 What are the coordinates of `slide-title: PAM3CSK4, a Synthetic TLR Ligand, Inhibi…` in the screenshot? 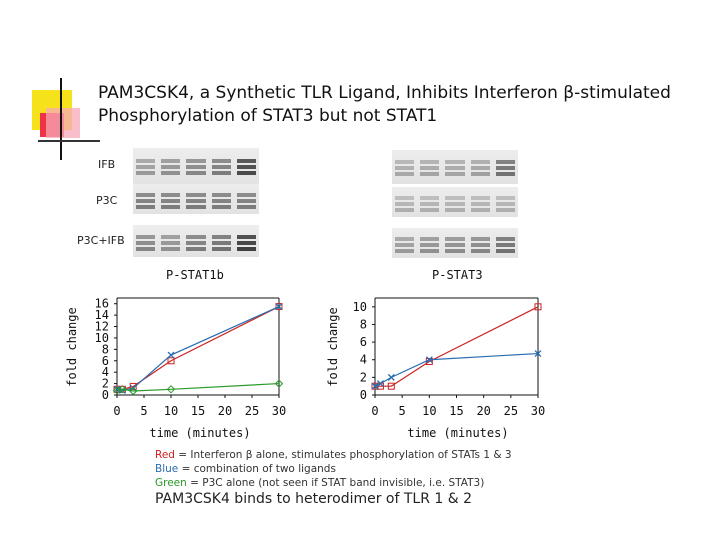 It's located at (403, 105).